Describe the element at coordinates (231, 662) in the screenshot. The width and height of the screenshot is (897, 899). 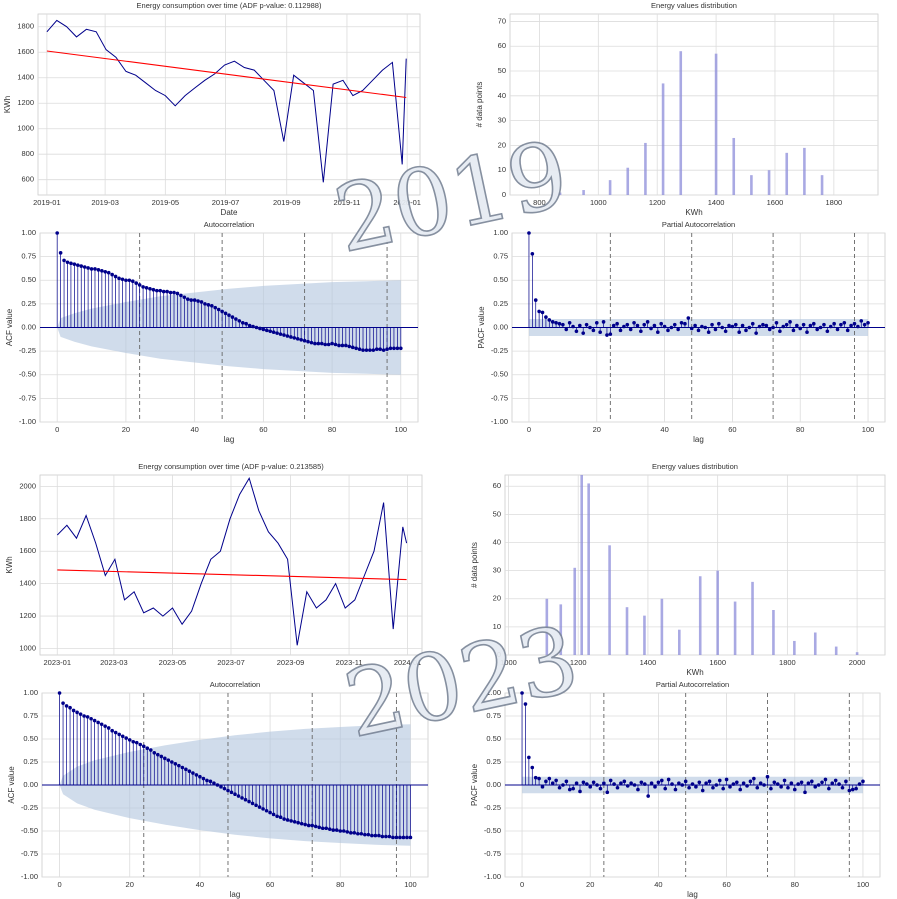
I see `x-tick-label: 2023-07` at that location.